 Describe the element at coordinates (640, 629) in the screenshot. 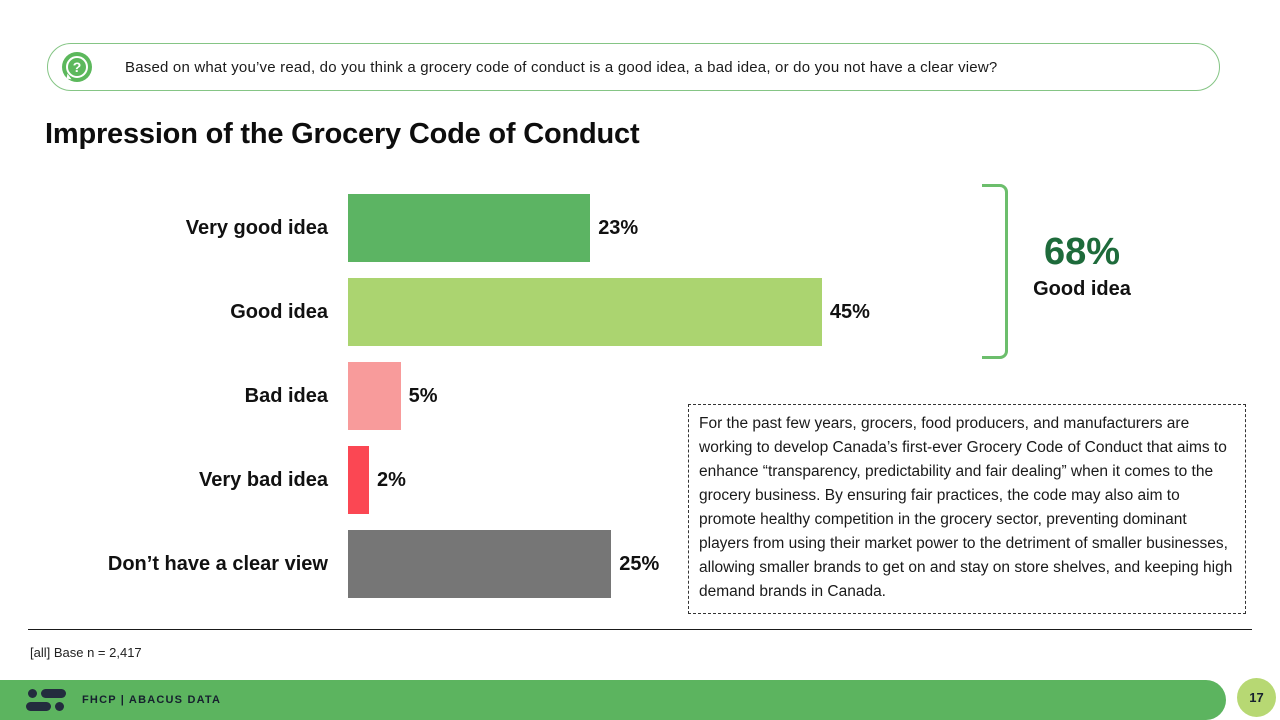

I see `footnote-divider` at that location.